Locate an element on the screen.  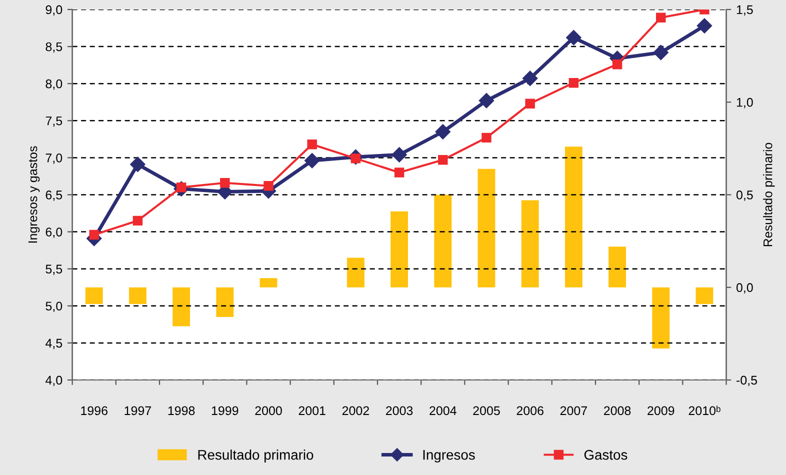
x-tick-label: 2000 is located at coordinates (268, 411).